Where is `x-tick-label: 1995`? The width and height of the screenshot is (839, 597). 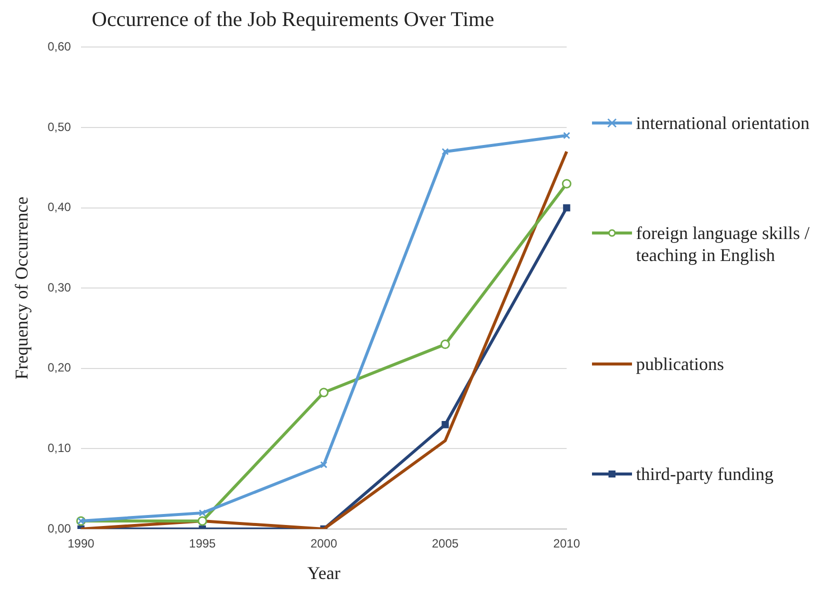
x-tick-label: 1995 is located at coordinates (202, 543).